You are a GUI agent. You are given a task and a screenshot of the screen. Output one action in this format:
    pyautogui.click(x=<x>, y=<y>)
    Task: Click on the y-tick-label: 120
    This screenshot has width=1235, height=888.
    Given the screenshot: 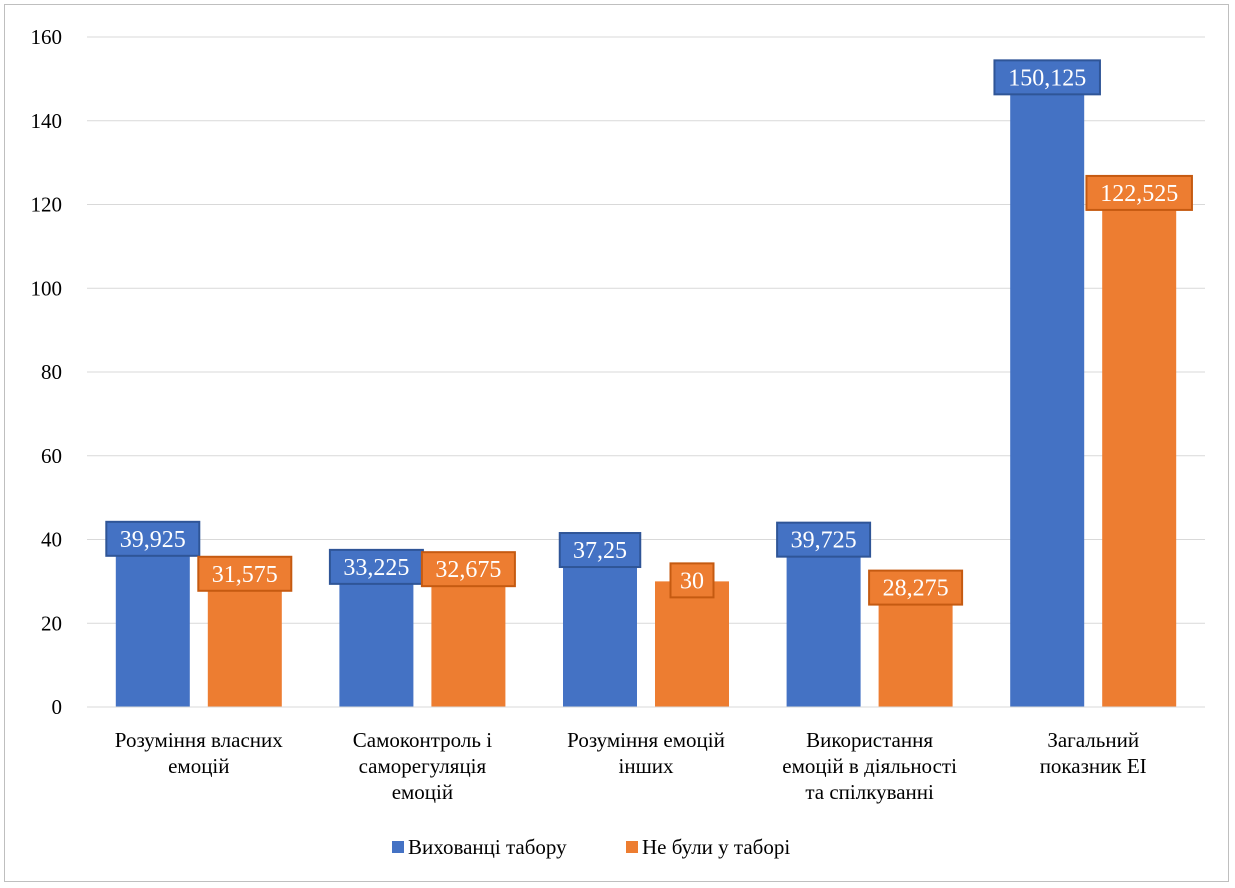 What is the action you would take?
    pyautogui.click(x=47, y=205)
    